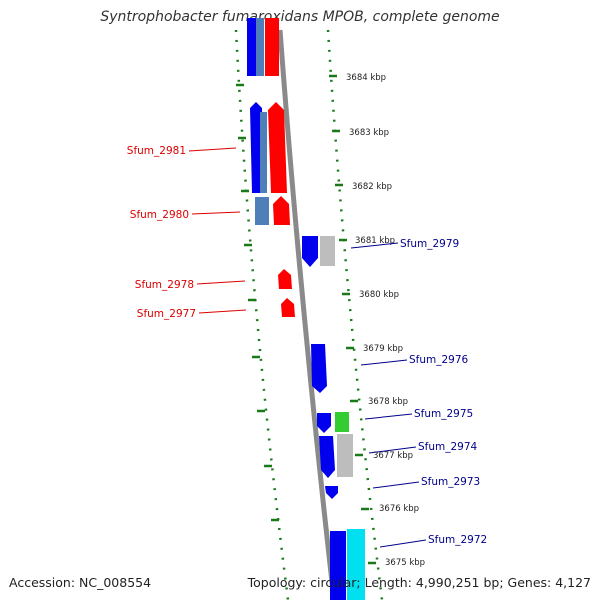 The image size is (600, 600). What do you see at coordinates (388, 402) in the screenshot?
I see `kbp-label: 3678 kbp` at bounding box center [388, 402].